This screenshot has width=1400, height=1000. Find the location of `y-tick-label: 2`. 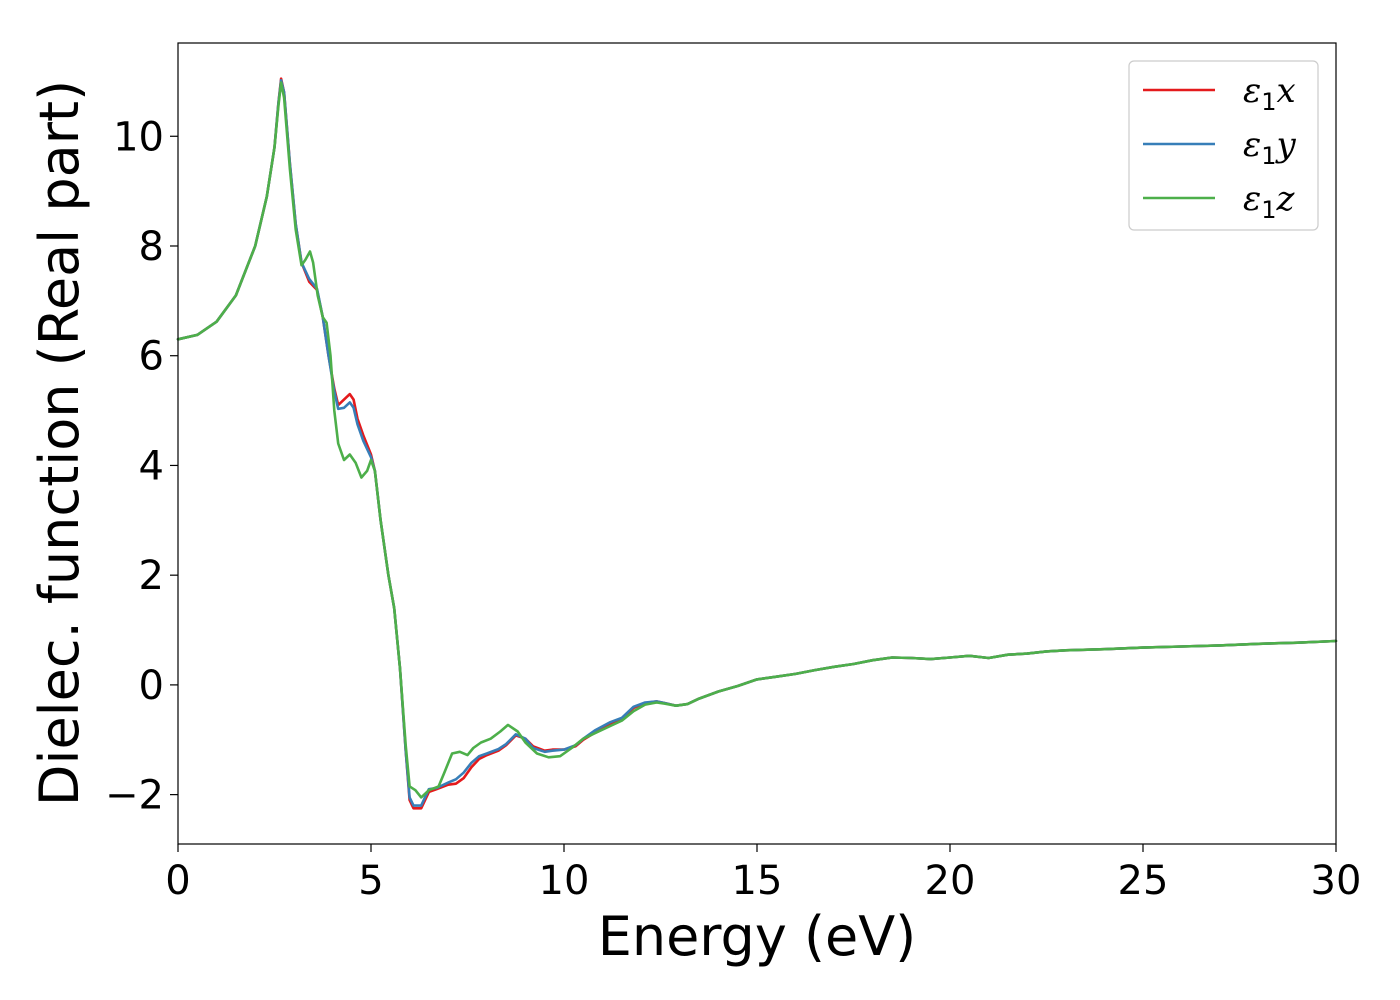

y-tick-label: 2 is located at coordinates (151, 576).